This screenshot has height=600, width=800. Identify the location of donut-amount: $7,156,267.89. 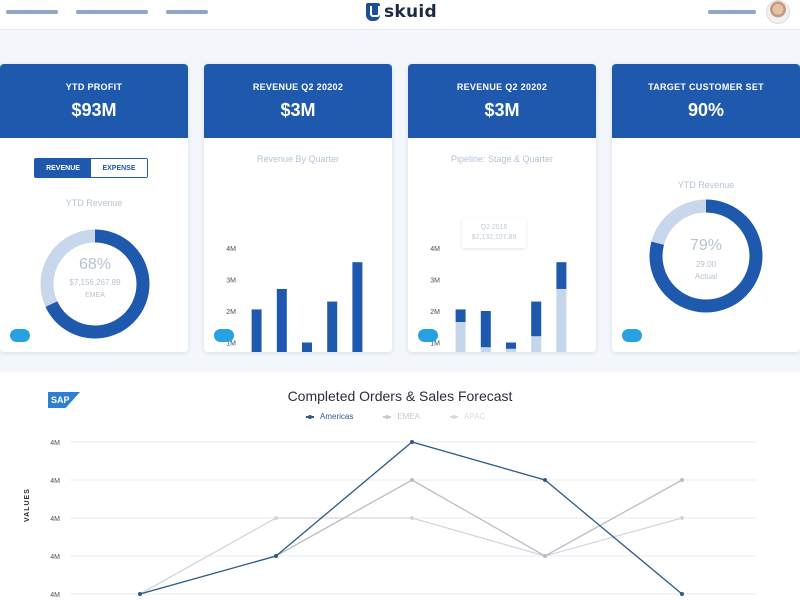
(95, 282).